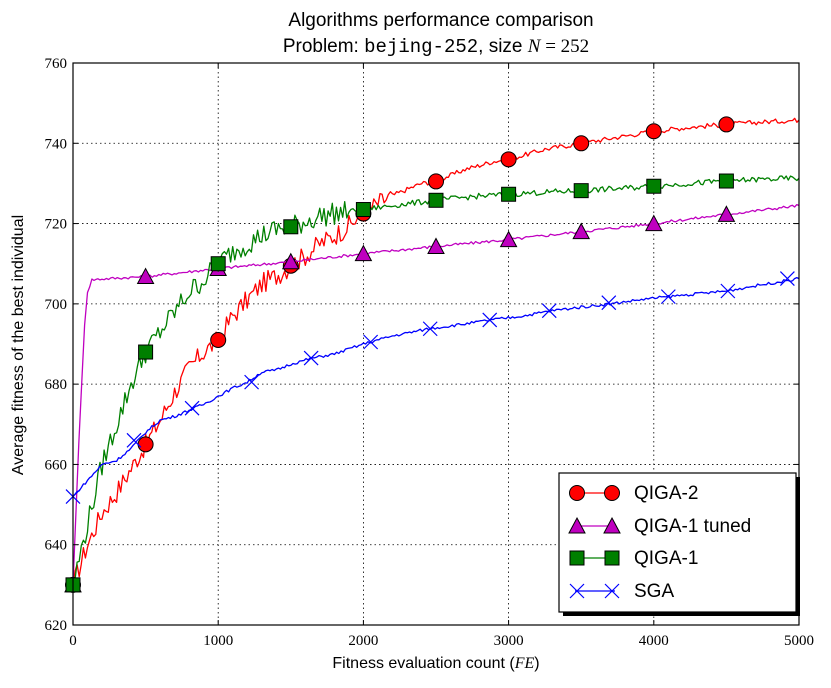  I want to click on x-axis-label: Fitness evaluation count (FE), so click(435, 663).